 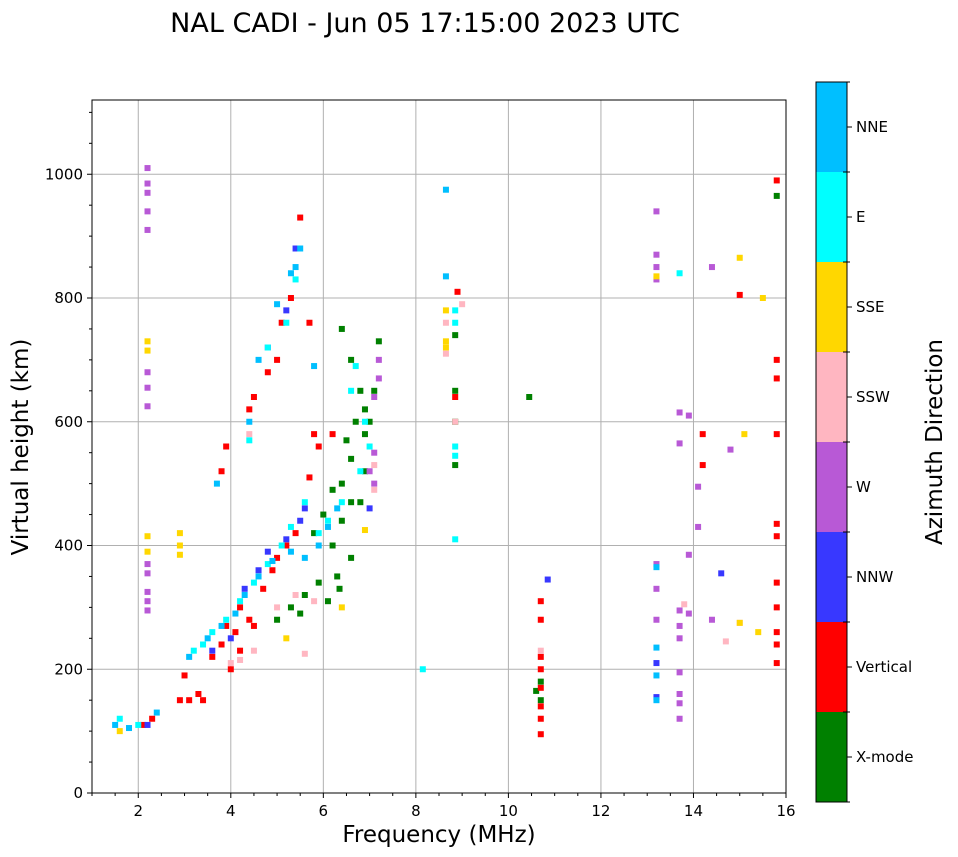 I want to click on colorbar-segment-ssw, so click(x=831, y=397).